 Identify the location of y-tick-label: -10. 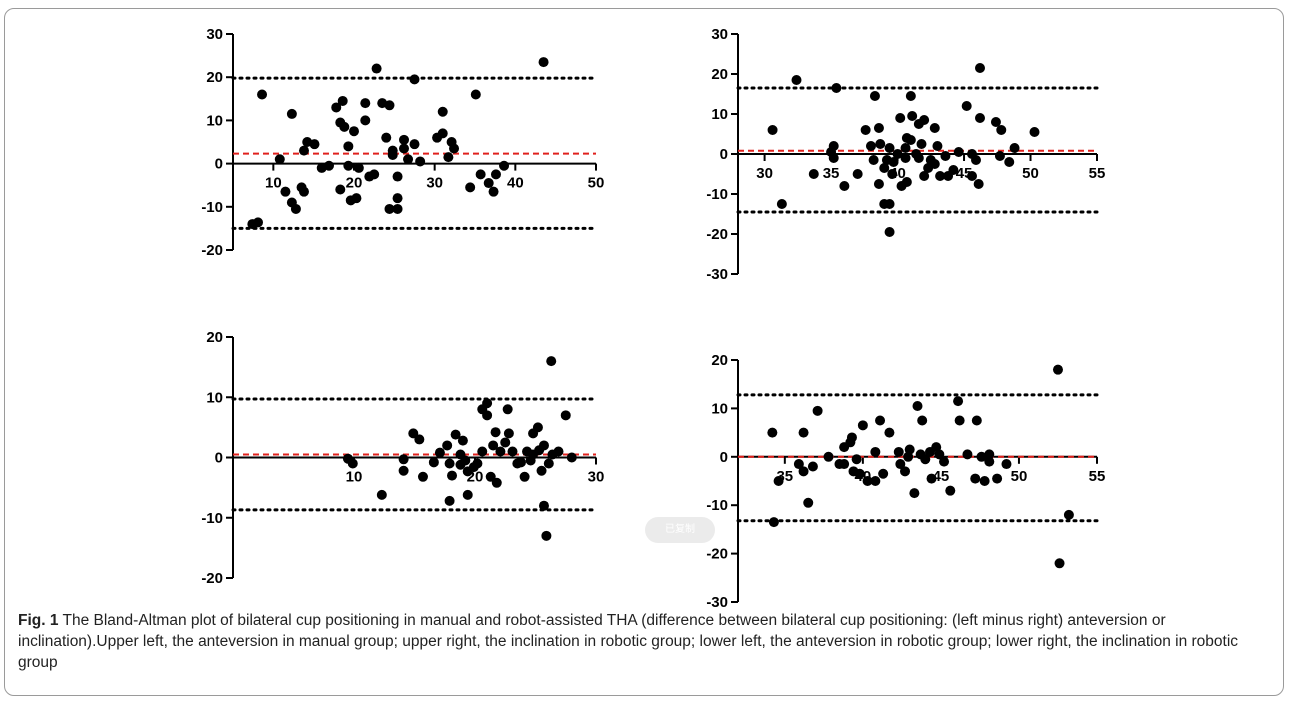
(717, 505).